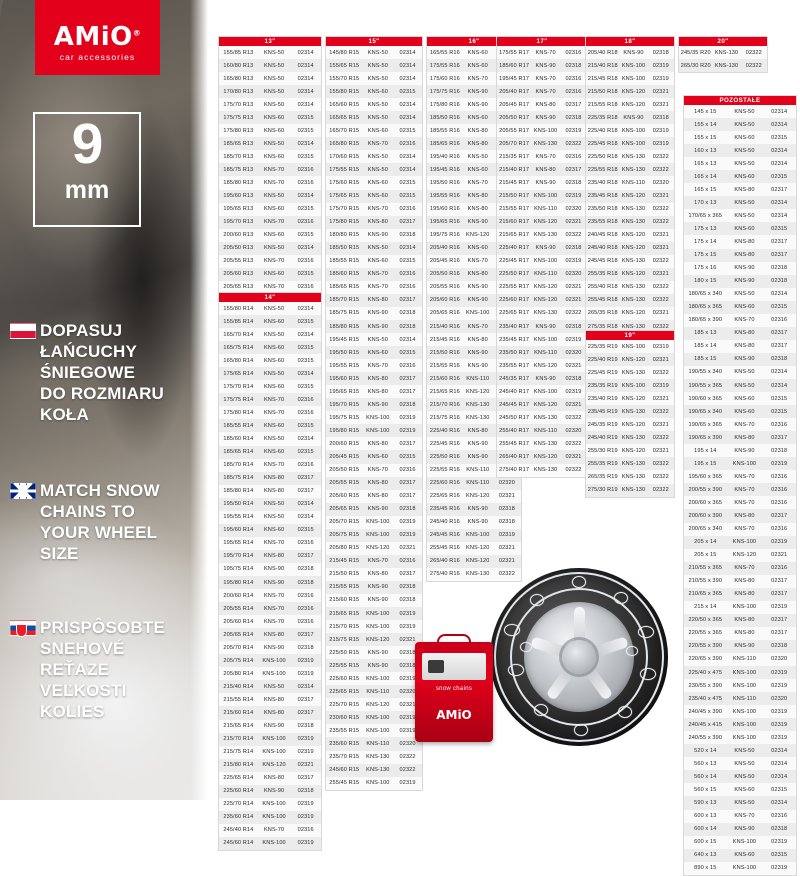  I want to click on tyre-size-cell: 230/55 x 390, so click(705, 685).